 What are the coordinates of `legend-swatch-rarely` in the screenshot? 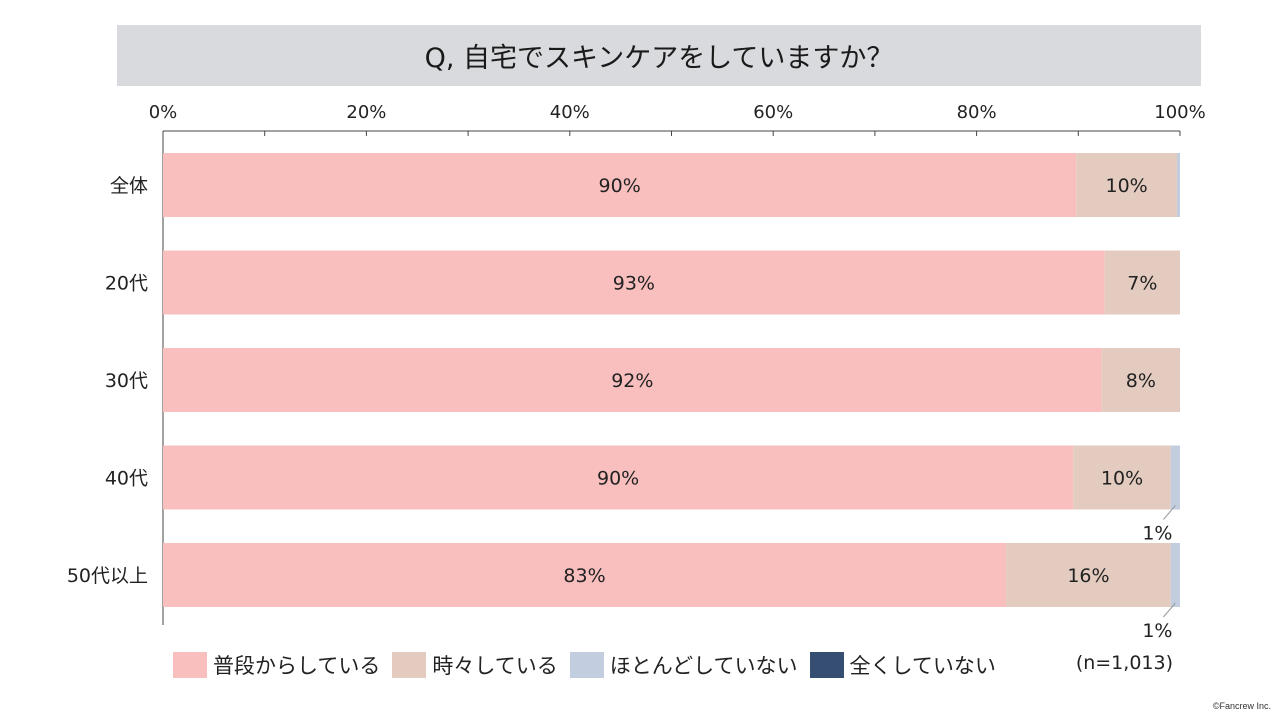 It's located at (586, 665).